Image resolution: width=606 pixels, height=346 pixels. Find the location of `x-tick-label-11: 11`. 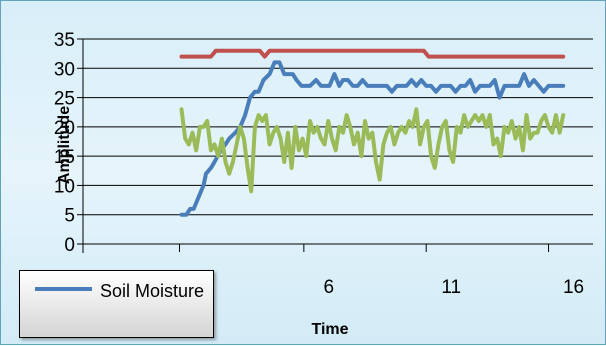

x-tick-label-11: 11 is located at coordinates (451, 287).